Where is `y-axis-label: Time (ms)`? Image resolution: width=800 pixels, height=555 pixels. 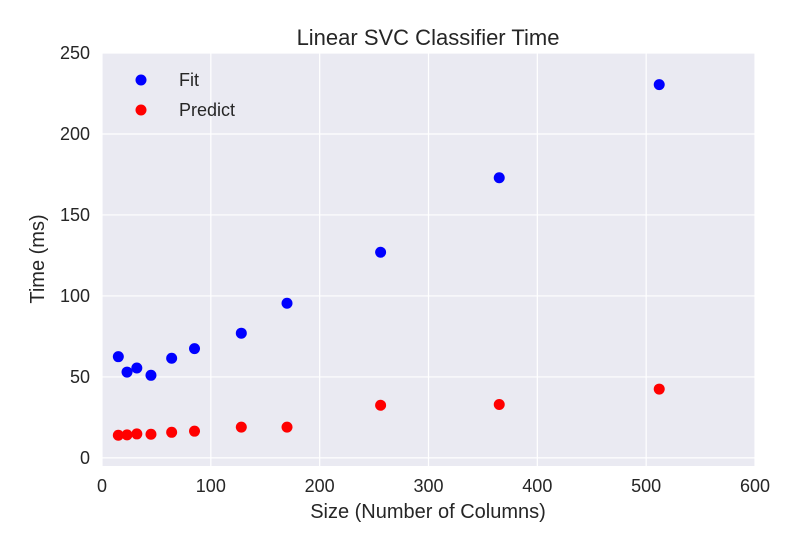 y-axis-label: Time (ms) is located at coordinates (38, 258).